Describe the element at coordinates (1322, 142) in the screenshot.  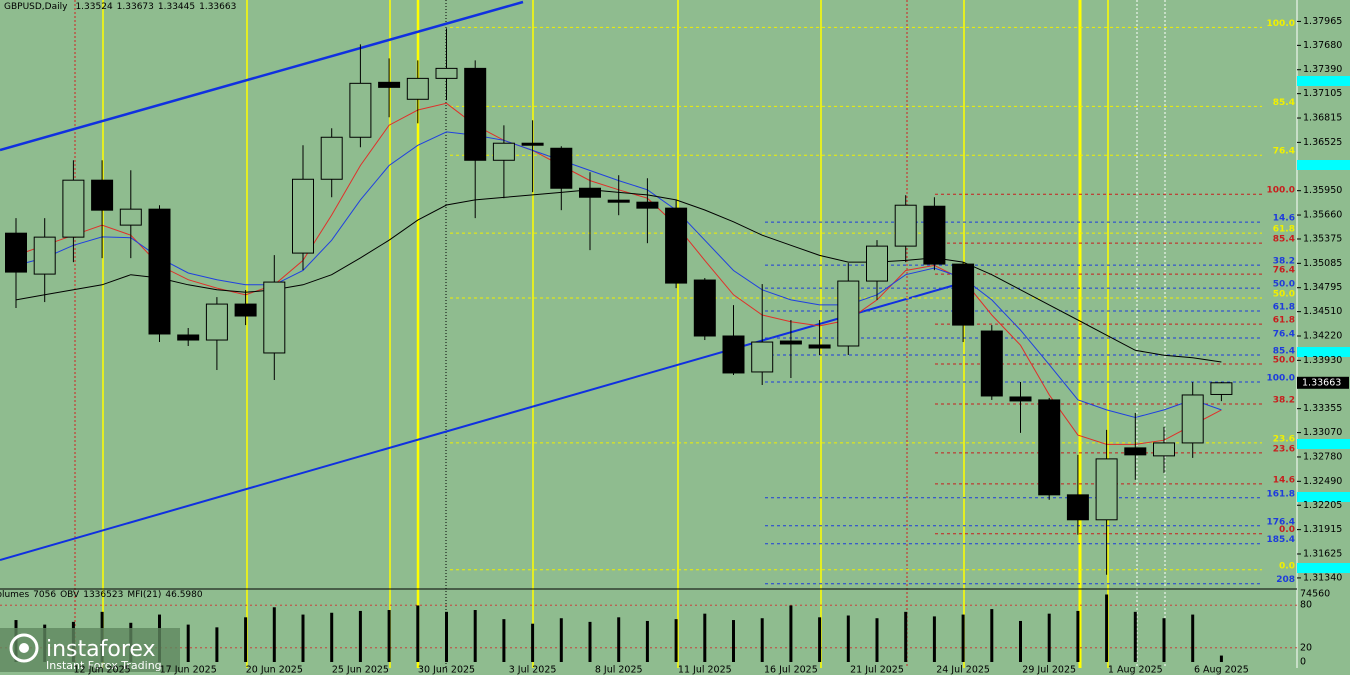
I see `y-tick-label: 1.36525` at that location.